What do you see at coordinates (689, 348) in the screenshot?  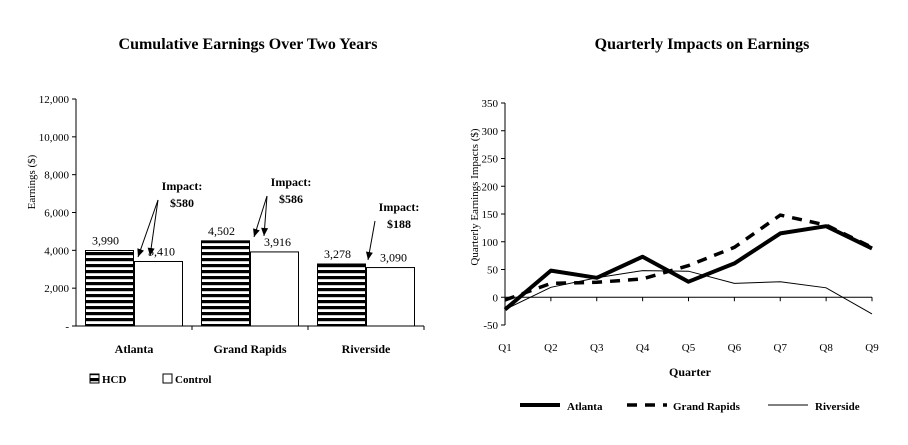 I see `right-x-tick-label: Q5` at bounding box center [689, 348].